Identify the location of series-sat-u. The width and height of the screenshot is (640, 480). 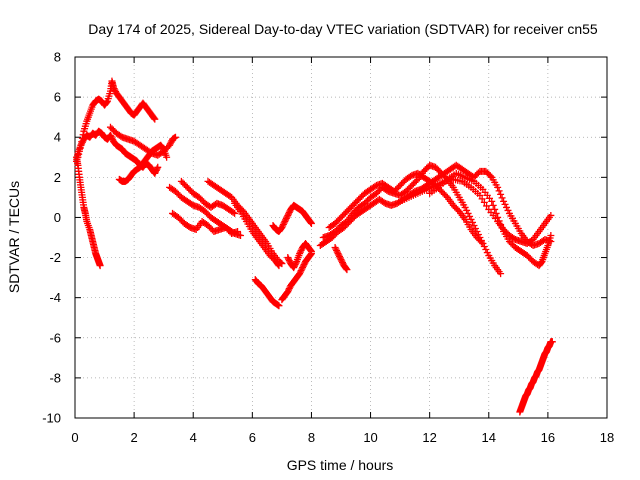
(536, 377).